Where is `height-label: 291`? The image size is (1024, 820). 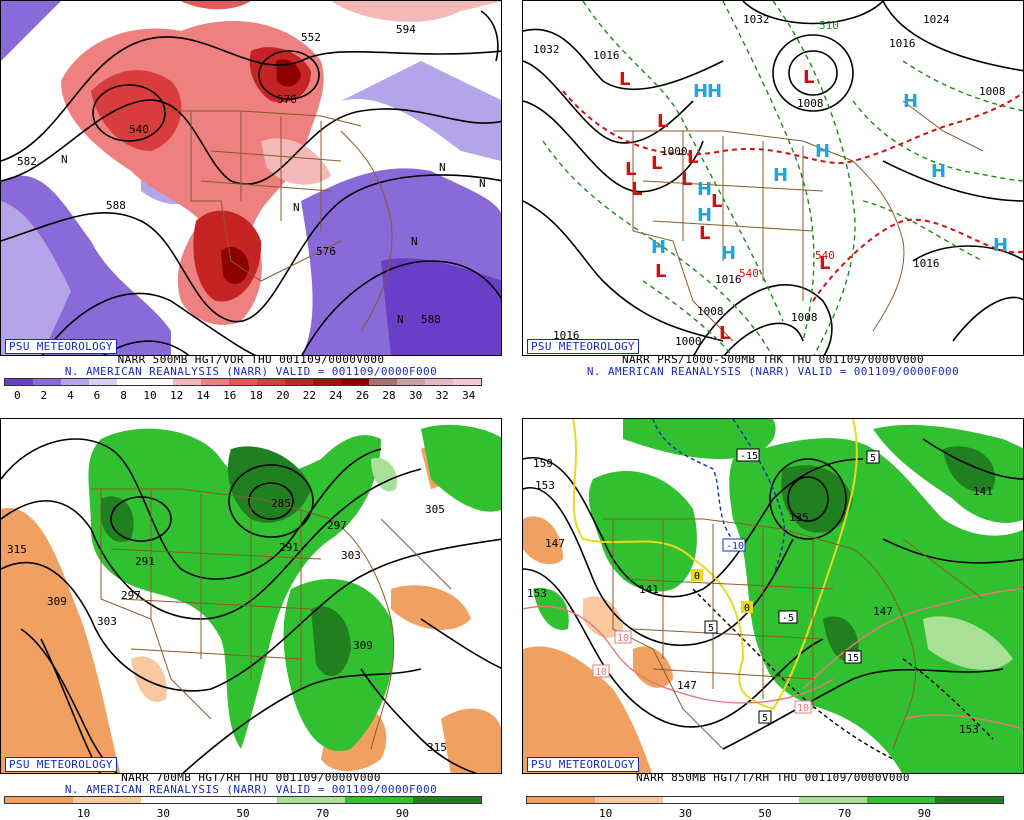
height-label: 291 is located at coordinates (145, 561).